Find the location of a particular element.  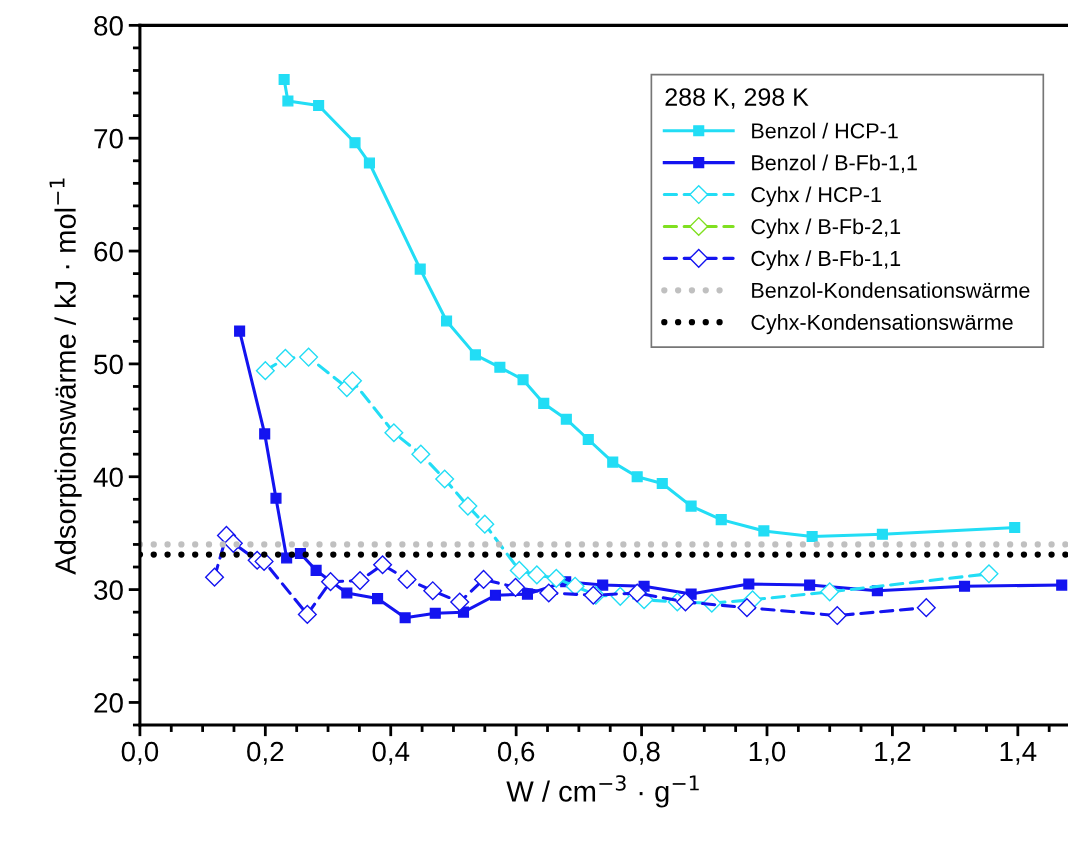

x-tick-label: 1,2 is located at coordinates (893, 753).